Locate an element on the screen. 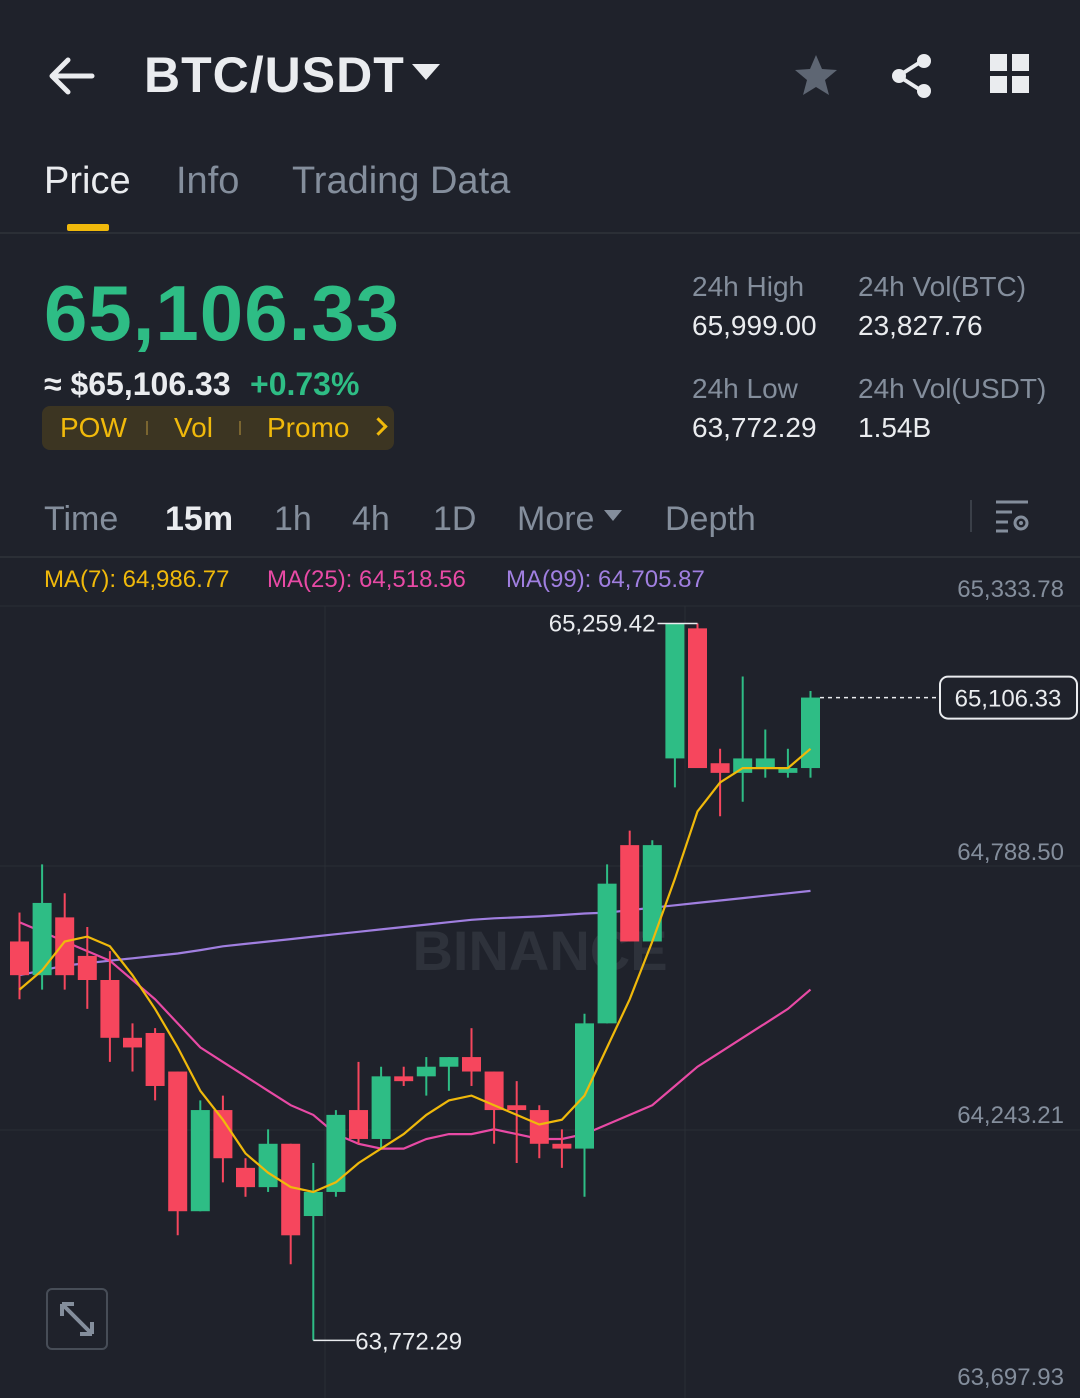  pair-title: BTC/USDT is located at coordinates (274, 75).